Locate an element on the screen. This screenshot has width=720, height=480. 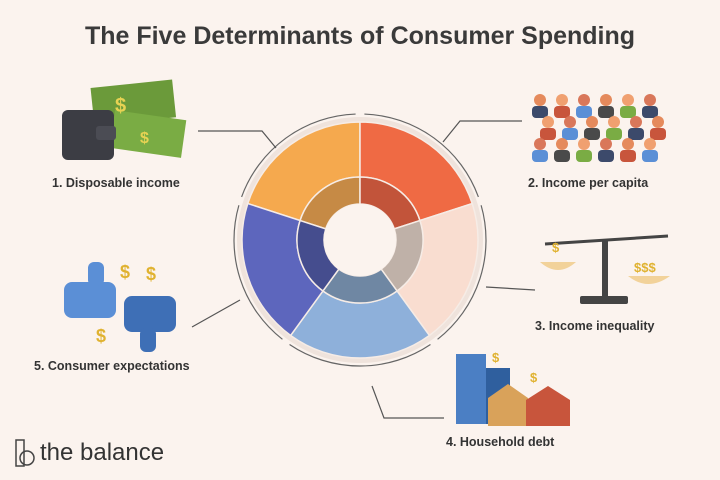
label-consumer-expectations: 5. Consumer expectations is located at coordinates (112, 366).